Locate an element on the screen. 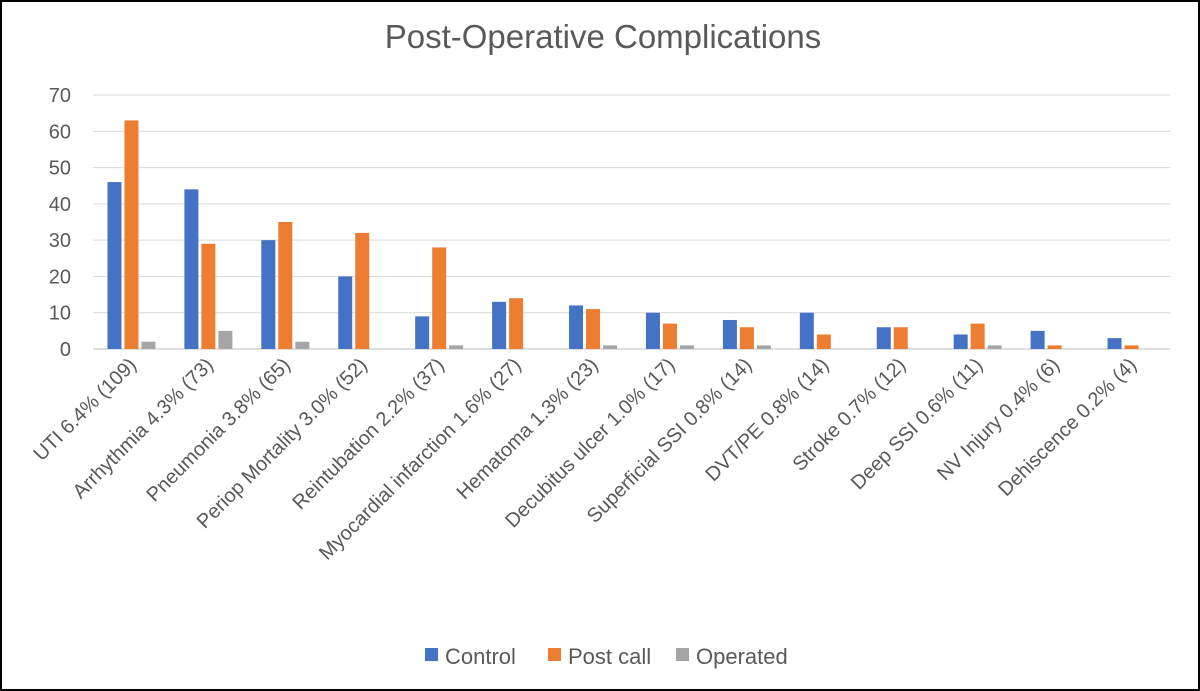  y-tick-label: 20 is located at coordinates (60, 277).